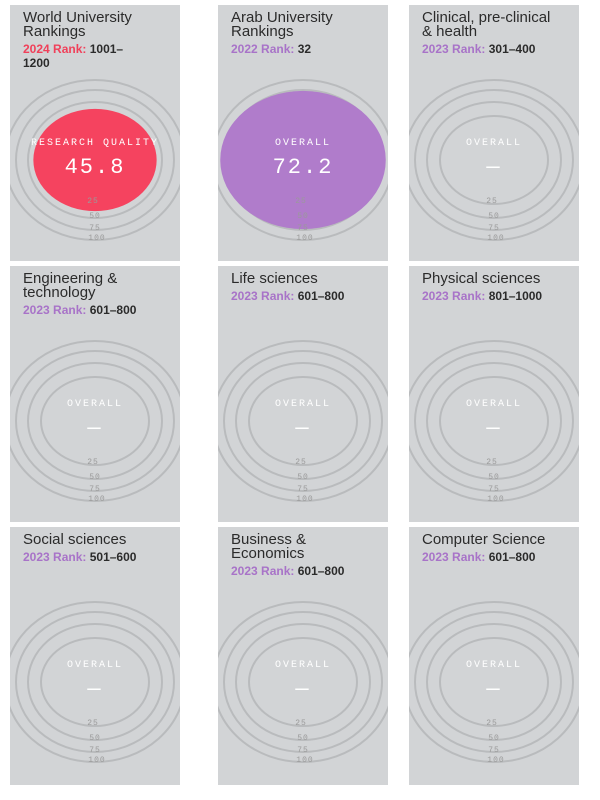  What do you see at coordinates (303, 167) in the screenshot?
I see `metric-value: 72.2` at bounding box center [303, 167].